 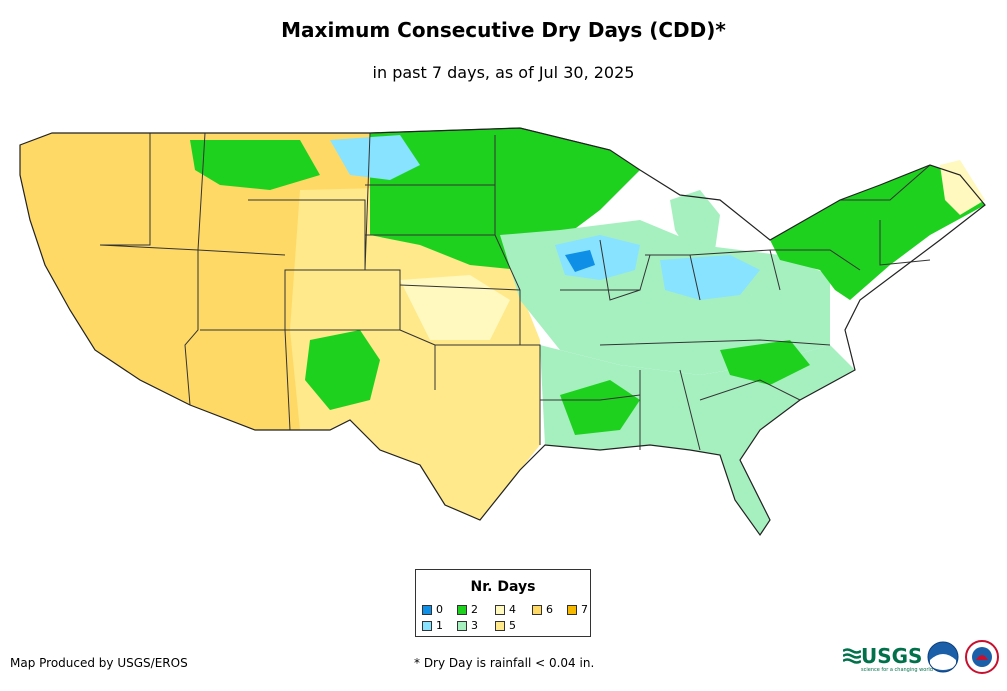 I want to click on region-wet-ohio, so click(x=710, y=277).